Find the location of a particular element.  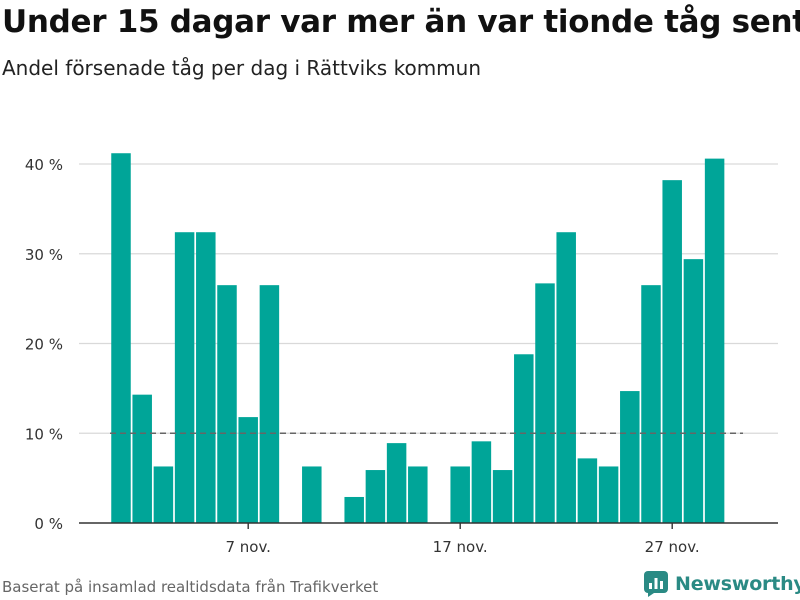

x-tick-label: 17 nov. is located at coordinates (460, 547).